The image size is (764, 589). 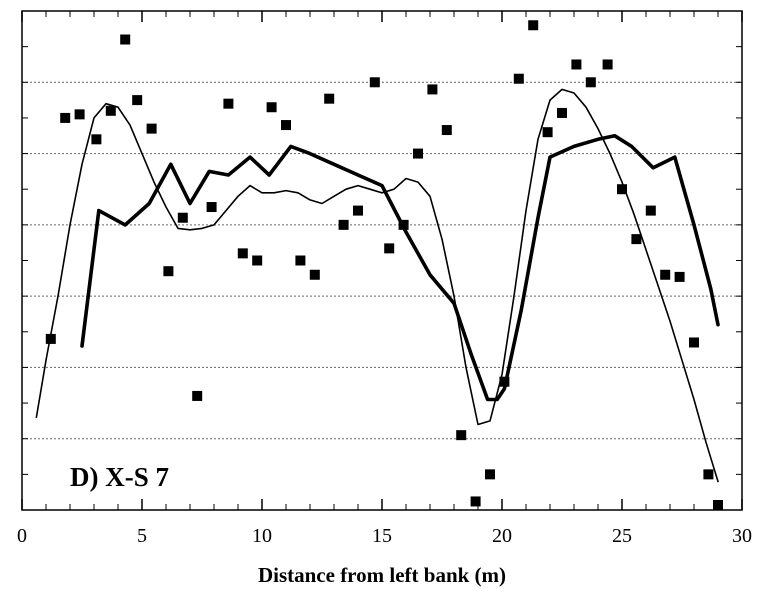 What do you see at coordinates (502, 536) in the screenshot?
I see `x-tick-label: 20` at bounding box center [502, 536].